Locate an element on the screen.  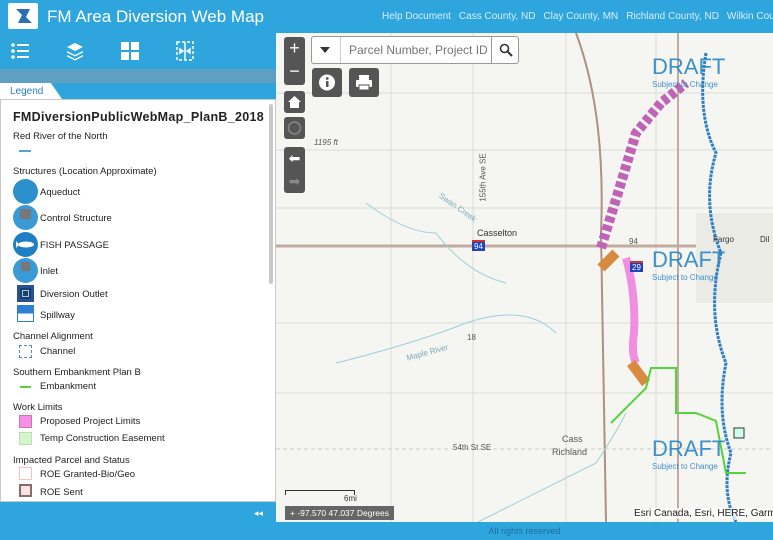
tab-bar is located at coordinates (138, 91).